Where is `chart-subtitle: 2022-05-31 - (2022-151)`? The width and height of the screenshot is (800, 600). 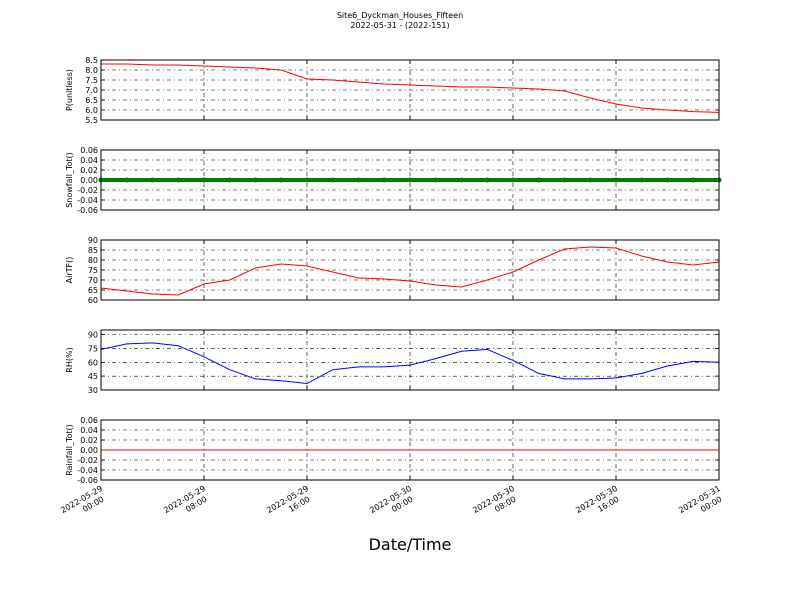
chart-subtitle: 2022-05-31 - (2022-151) is located at coordinates (399, 25).